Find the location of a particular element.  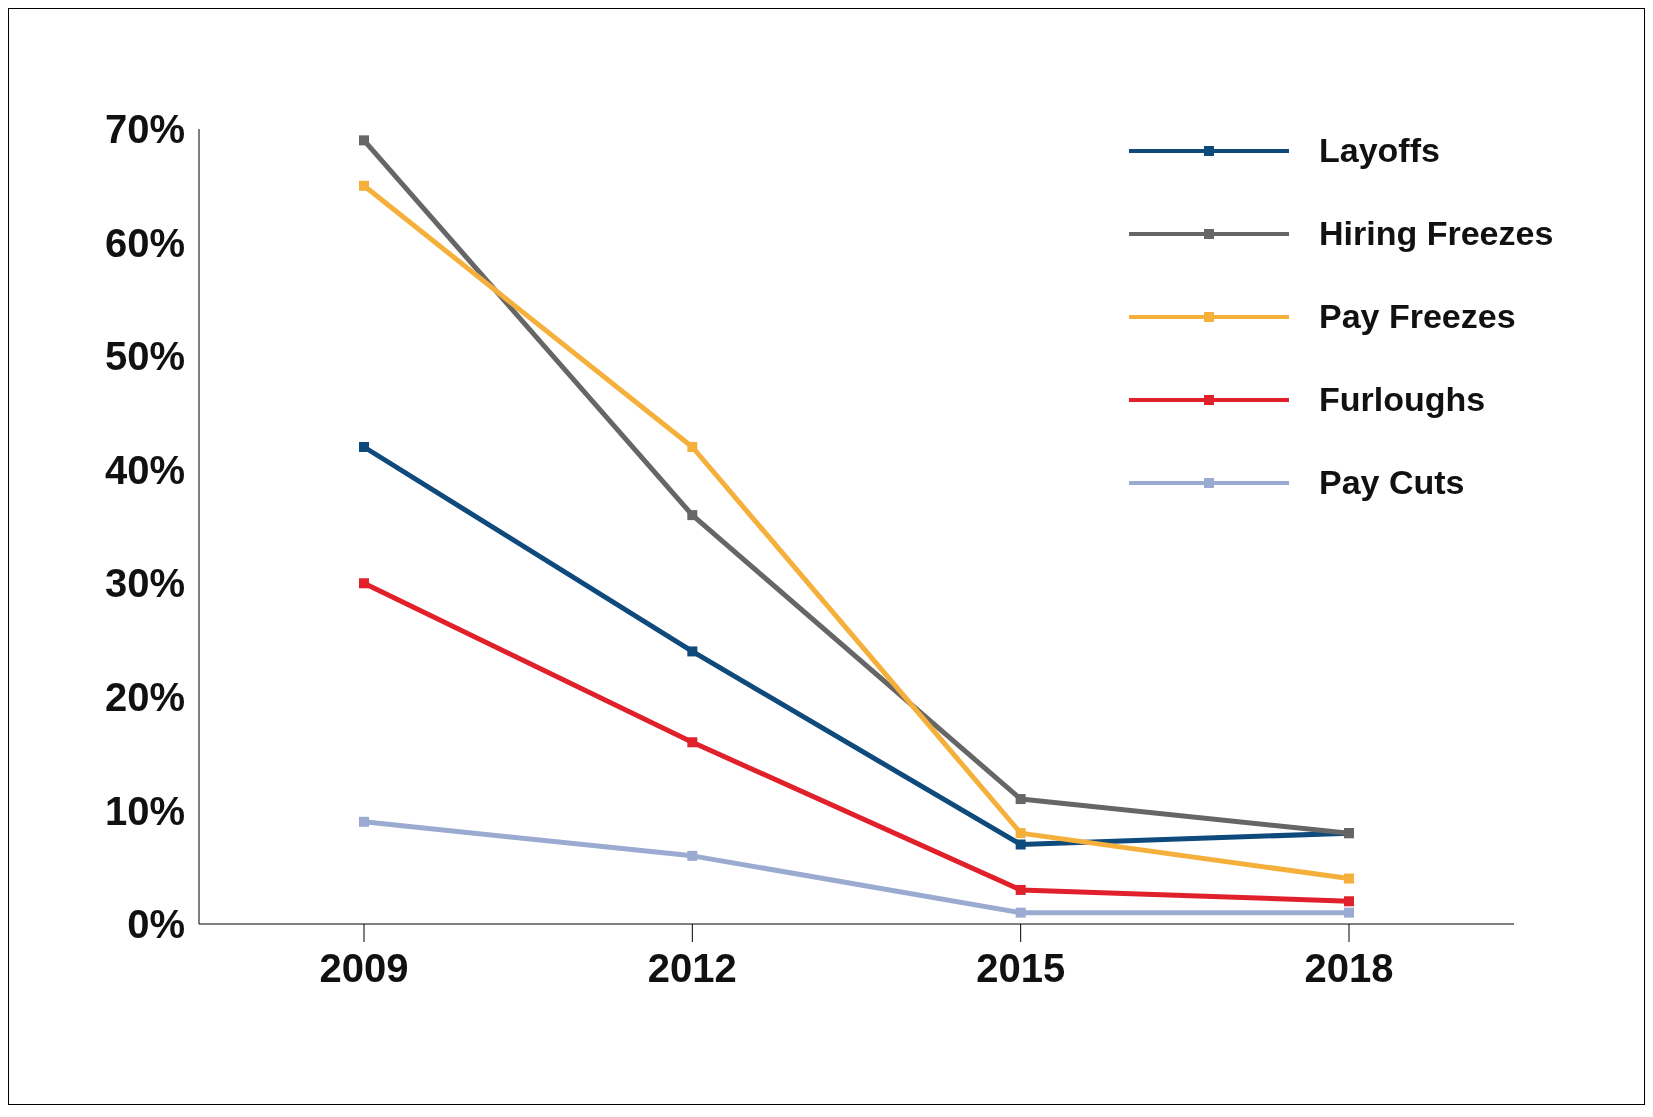

x-tick-label: 2009 is located at coordinates (364, 968).